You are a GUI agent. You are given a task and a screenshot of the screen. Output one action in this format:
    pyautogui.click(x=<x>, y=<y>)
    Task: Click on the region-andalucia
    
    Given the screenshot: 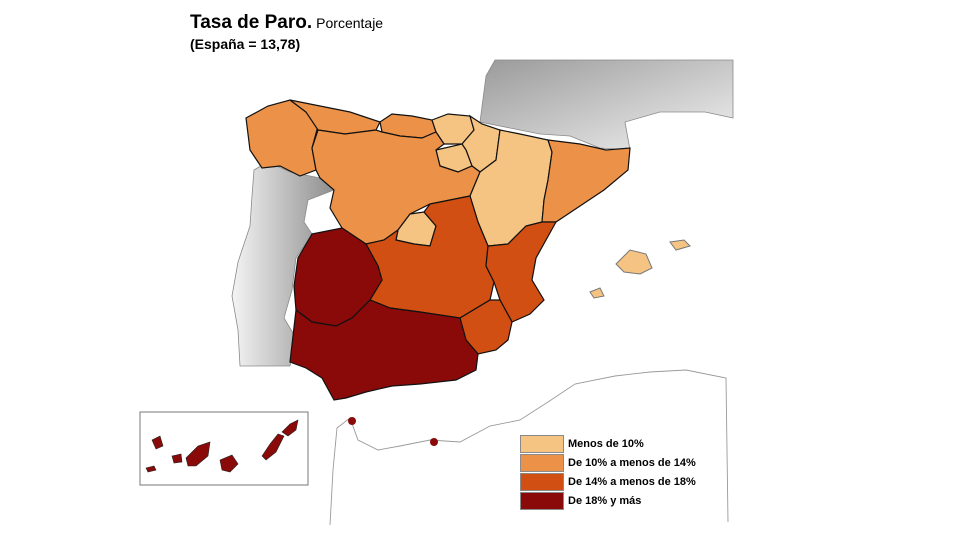 What is the action you would take?
    pyautogui.click(x=384, y=350)
    